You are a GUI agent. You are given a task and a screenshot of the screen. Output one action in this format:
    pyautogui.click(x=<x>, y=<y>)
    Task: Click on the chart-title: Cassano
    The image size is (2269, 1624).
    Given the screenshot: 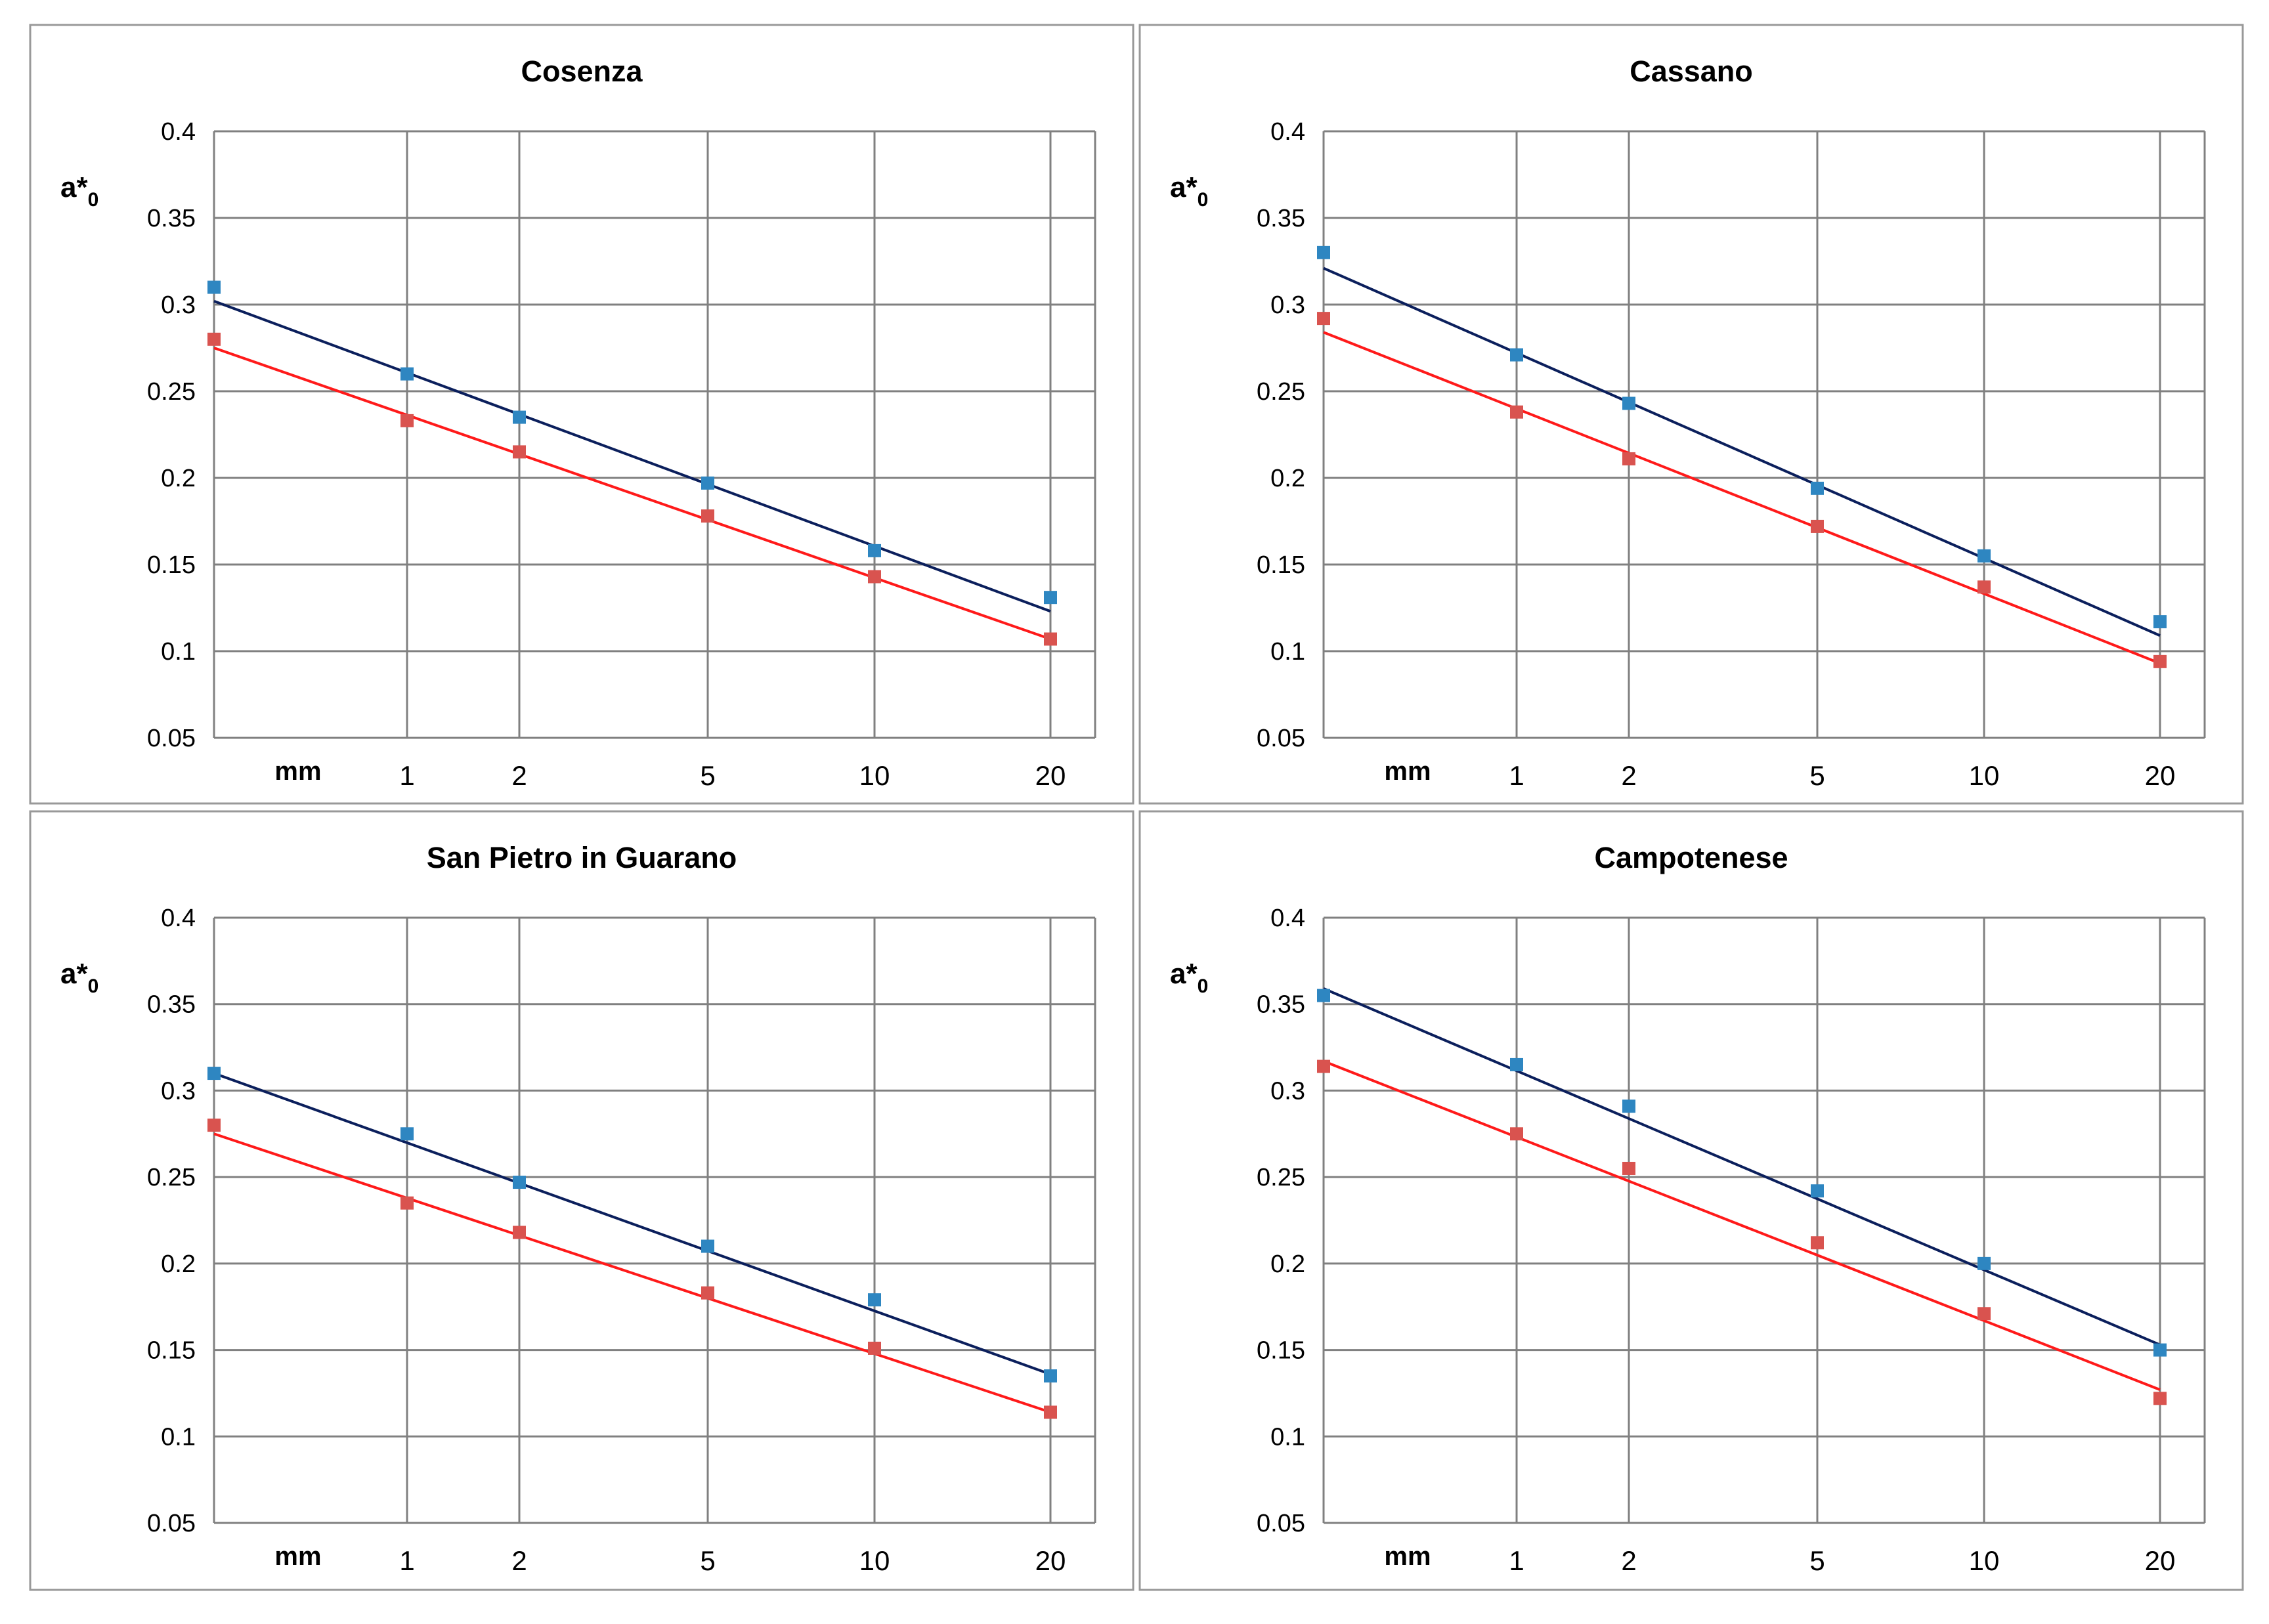 What is the action you would take?
    pyautogui.click(x=1691, y=71)
    